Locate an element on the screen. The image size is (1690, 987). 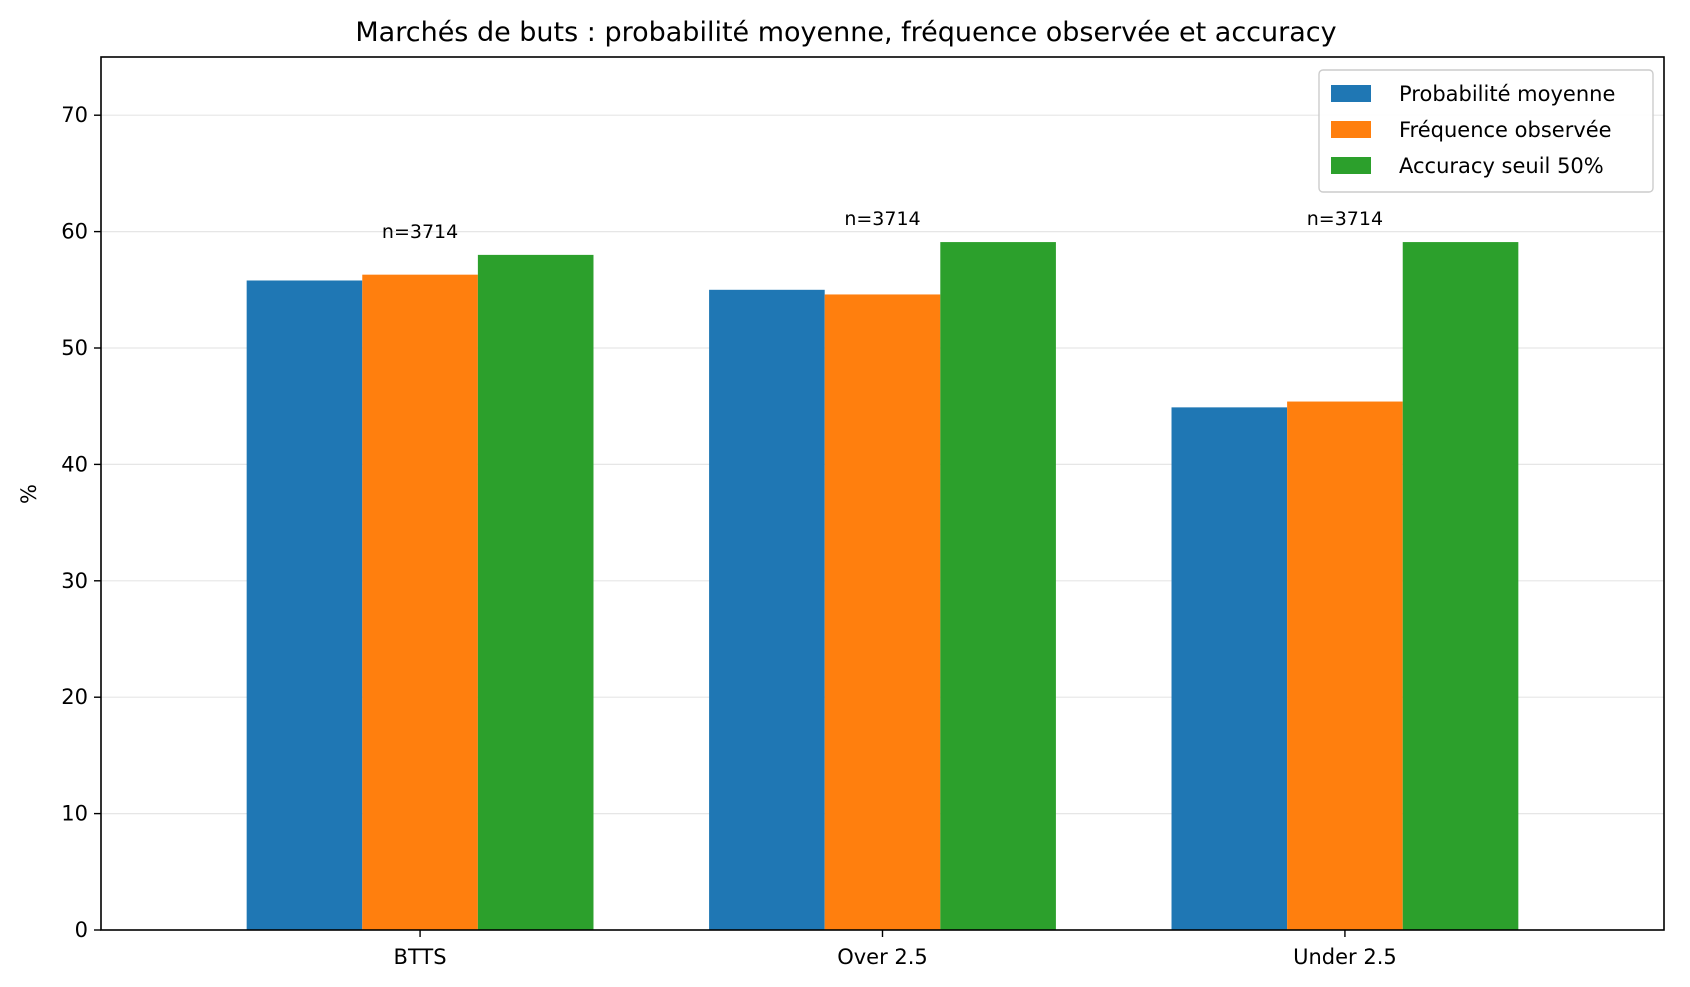
legend-box is located at coordinates (1486, 131).